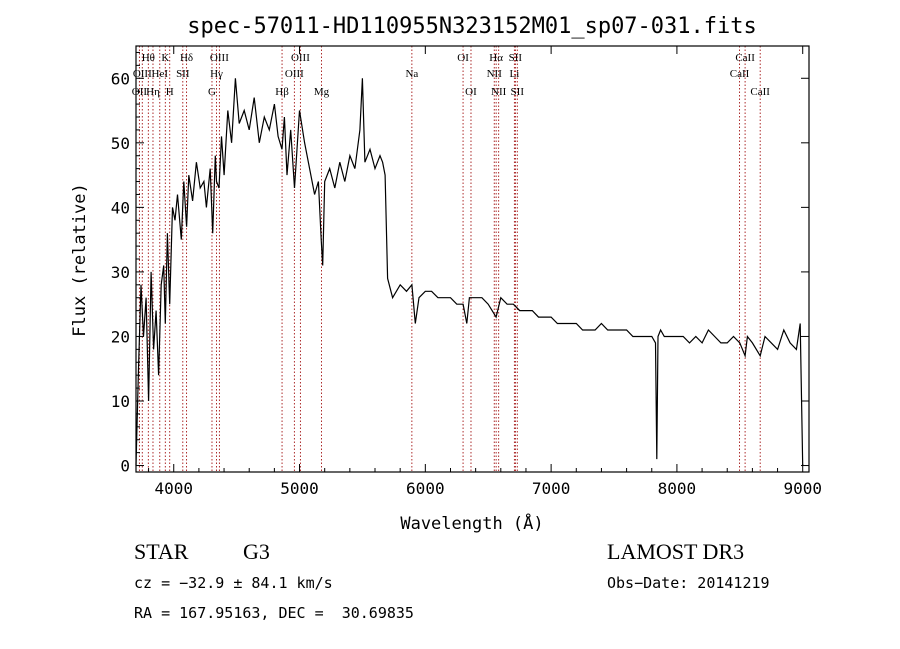  I want to click on line-marker-label: Mg, so click(322, 92).